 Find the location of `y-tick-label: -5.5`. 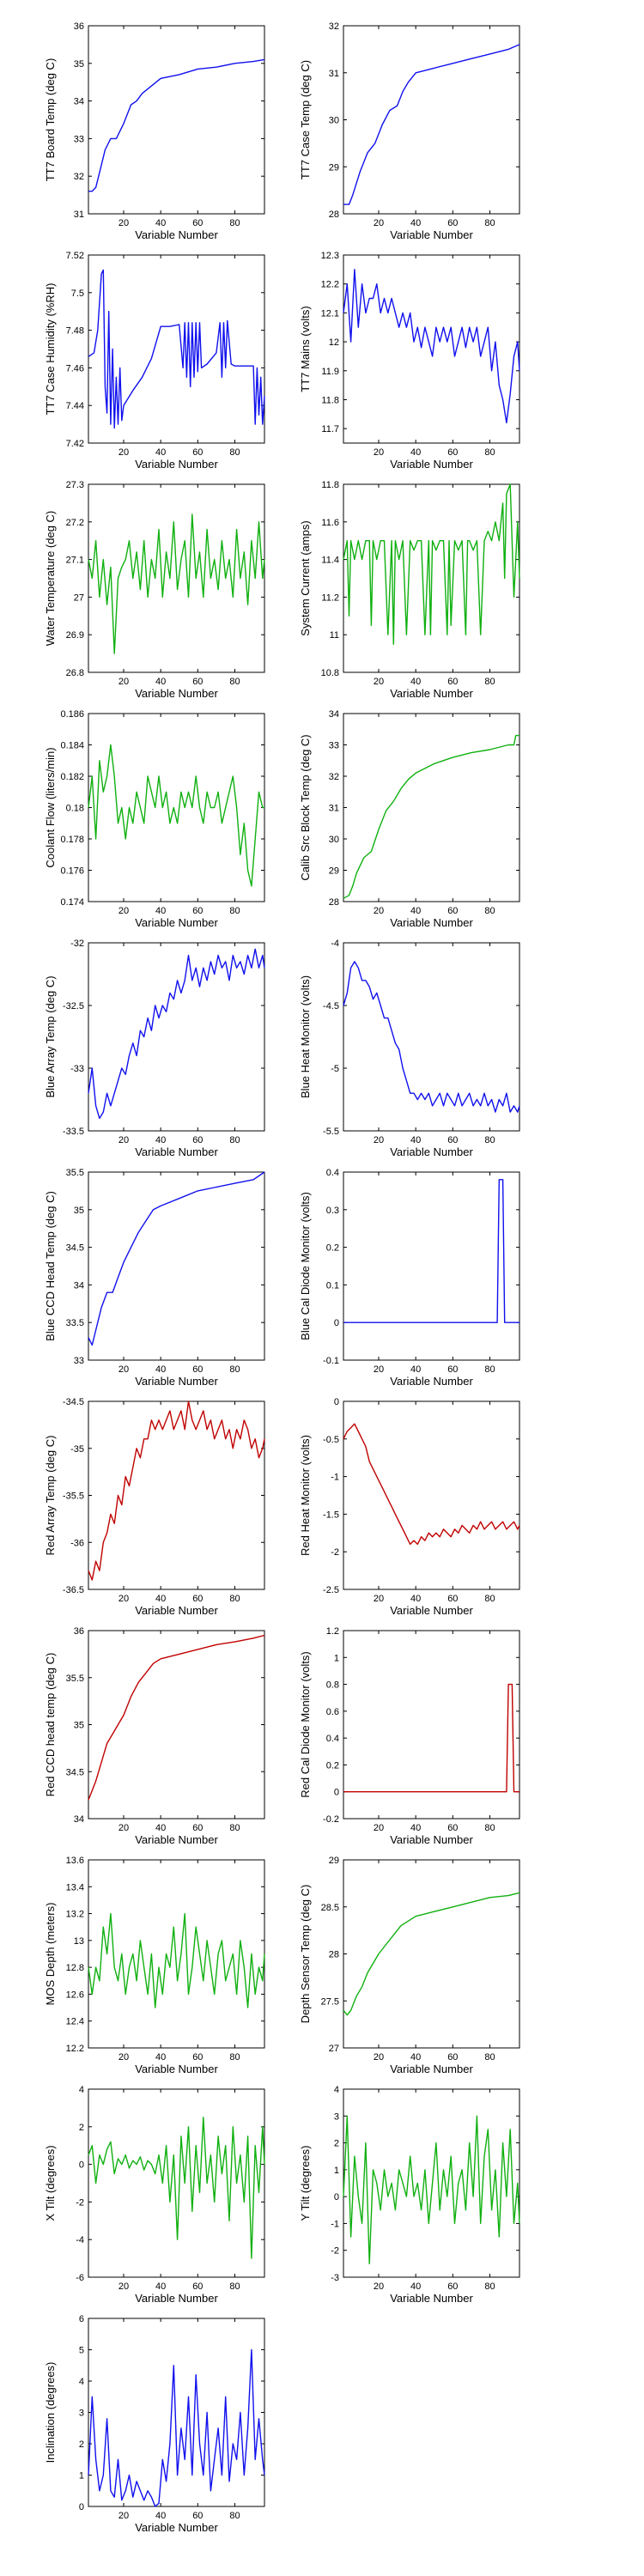

y-tick-label: -5.5 is located at coordinates (331, 1132).